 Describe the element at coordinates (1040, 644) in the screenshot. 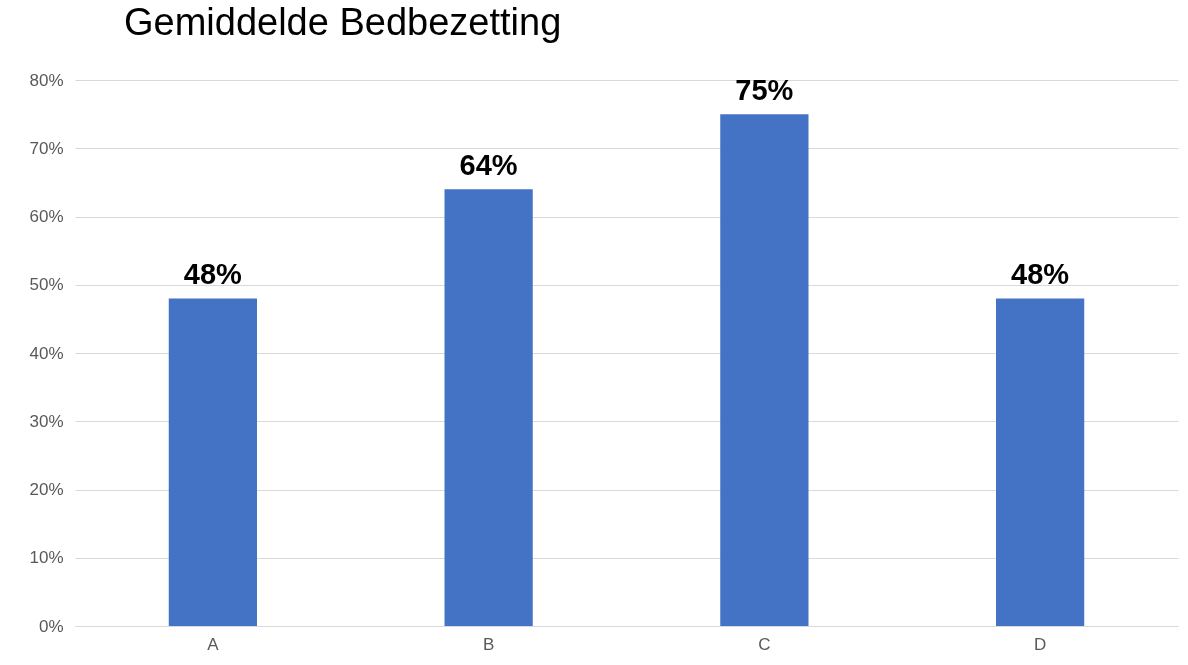

I see `x-tick-label: D` at that location.